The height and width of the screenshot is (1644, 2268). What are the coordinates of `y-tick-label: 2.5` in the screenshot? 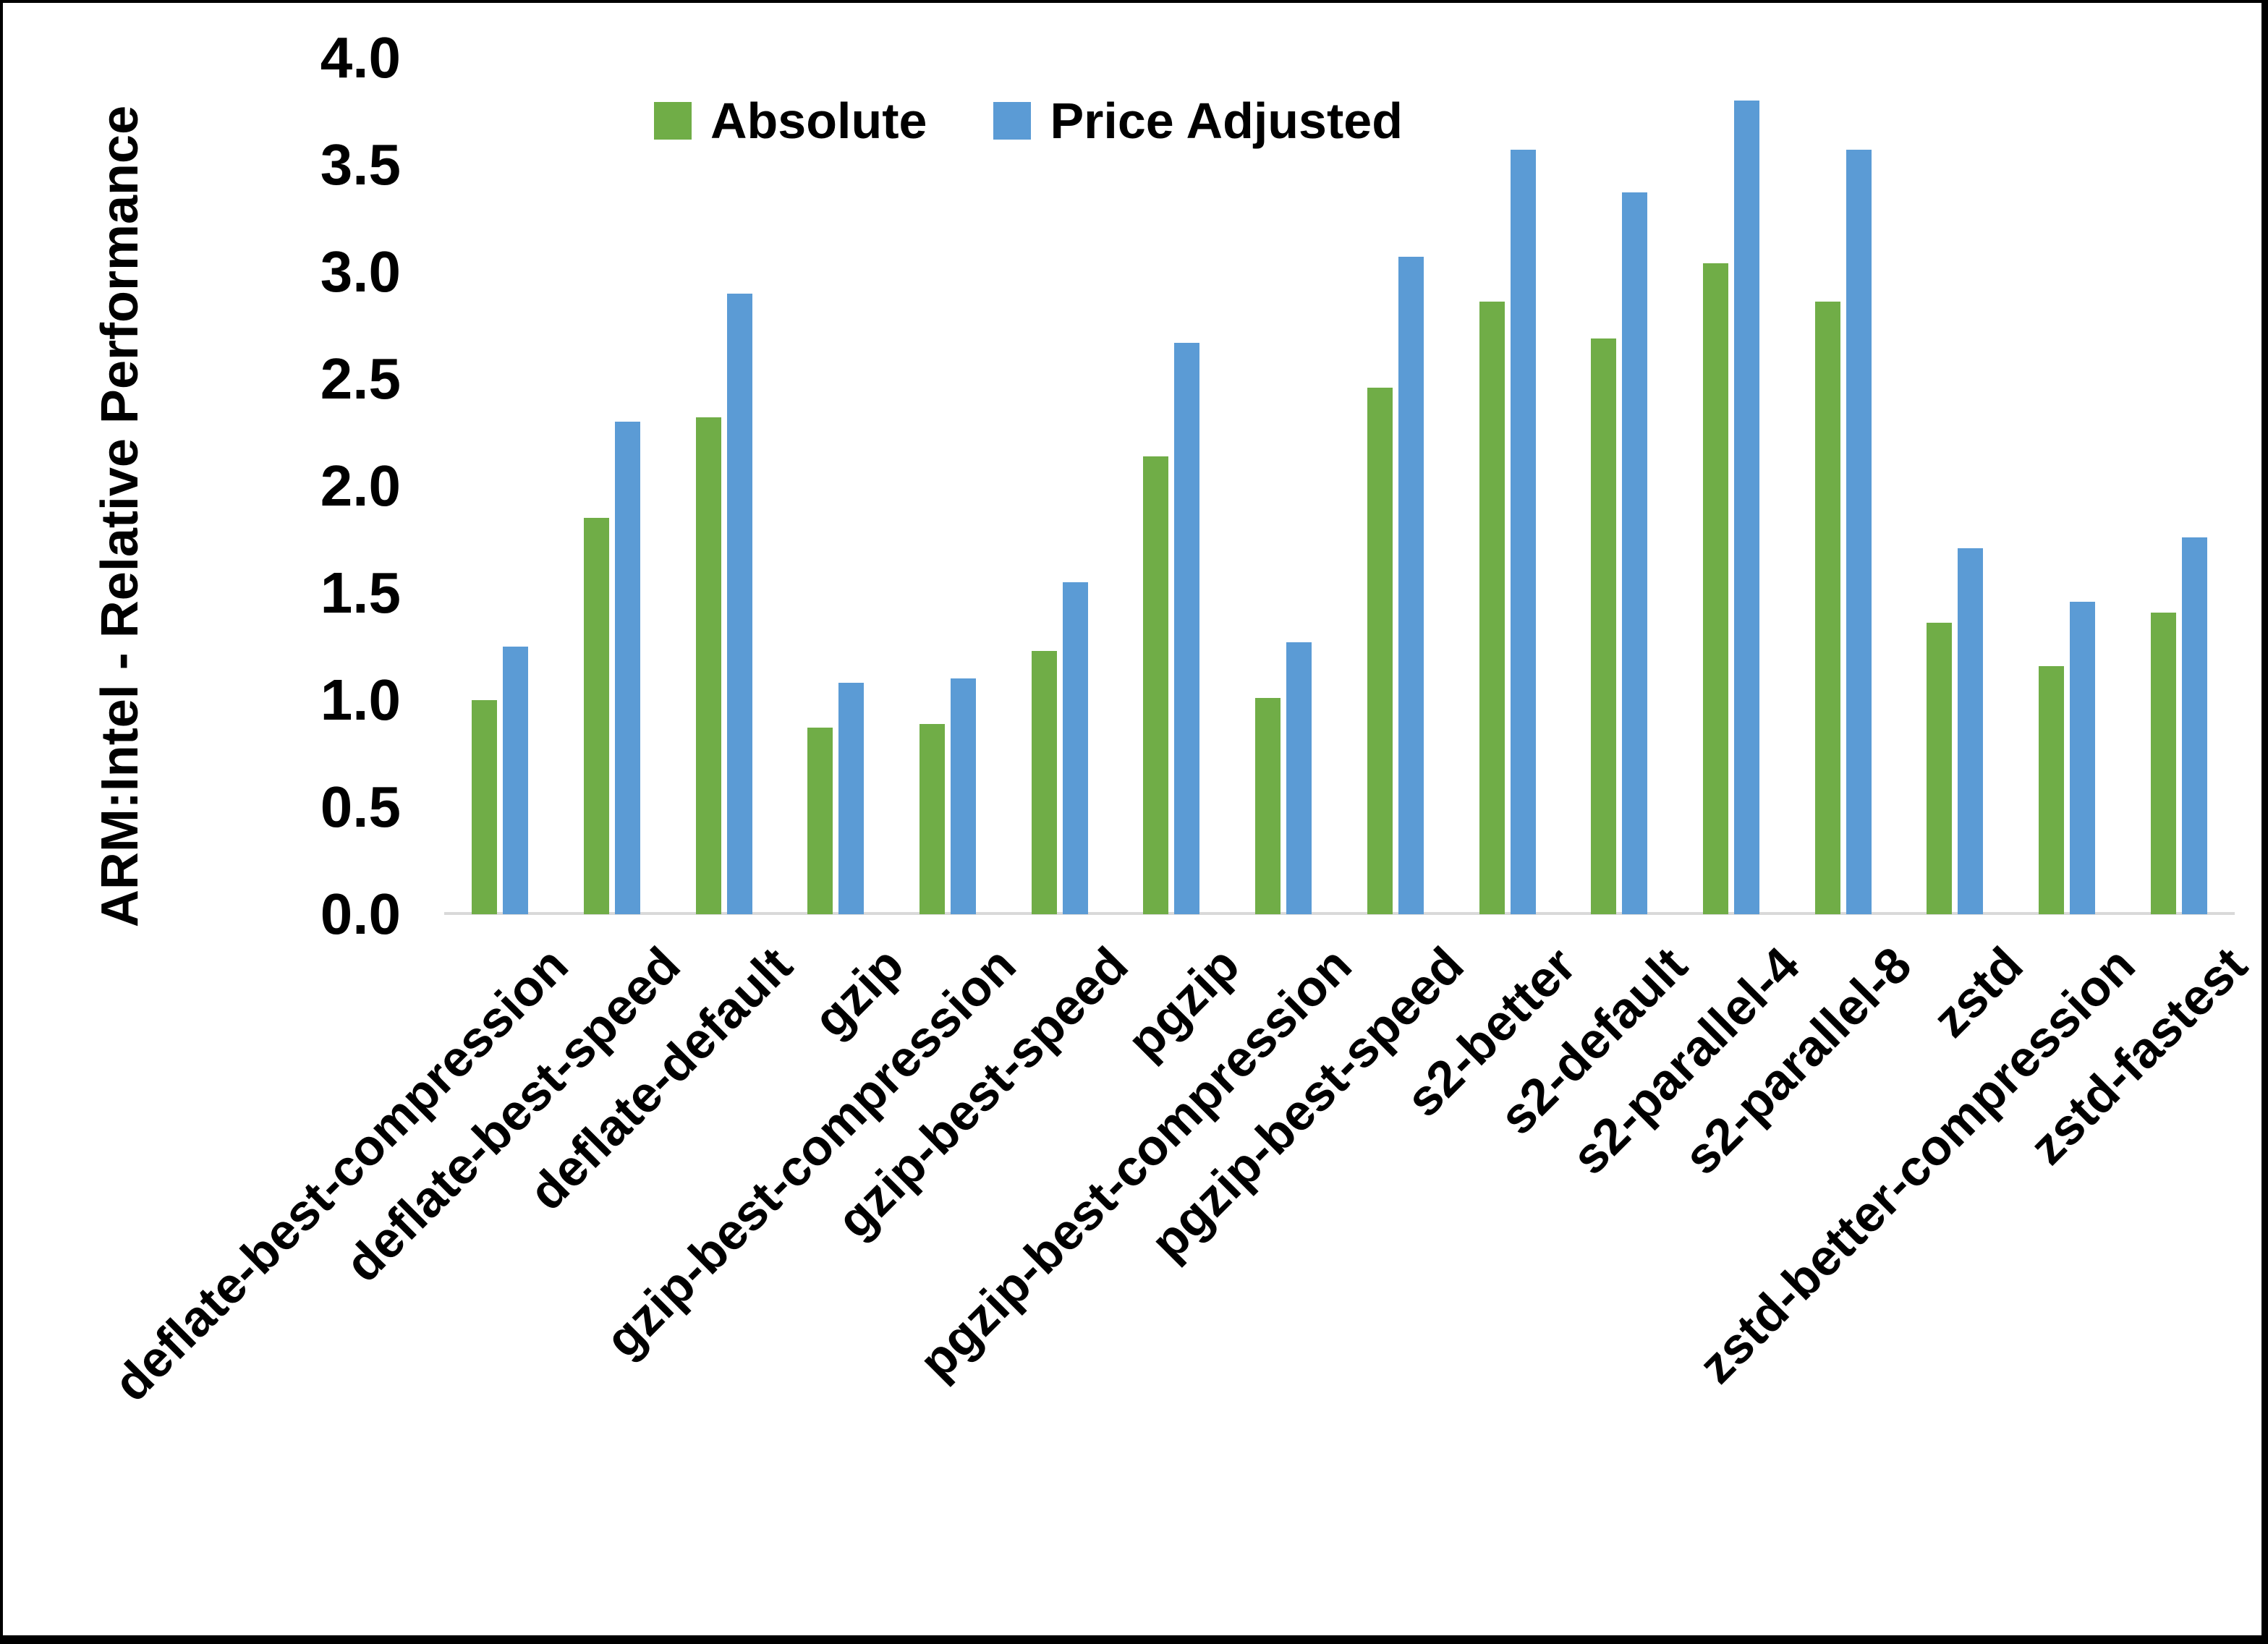 It's located at (360, 378).